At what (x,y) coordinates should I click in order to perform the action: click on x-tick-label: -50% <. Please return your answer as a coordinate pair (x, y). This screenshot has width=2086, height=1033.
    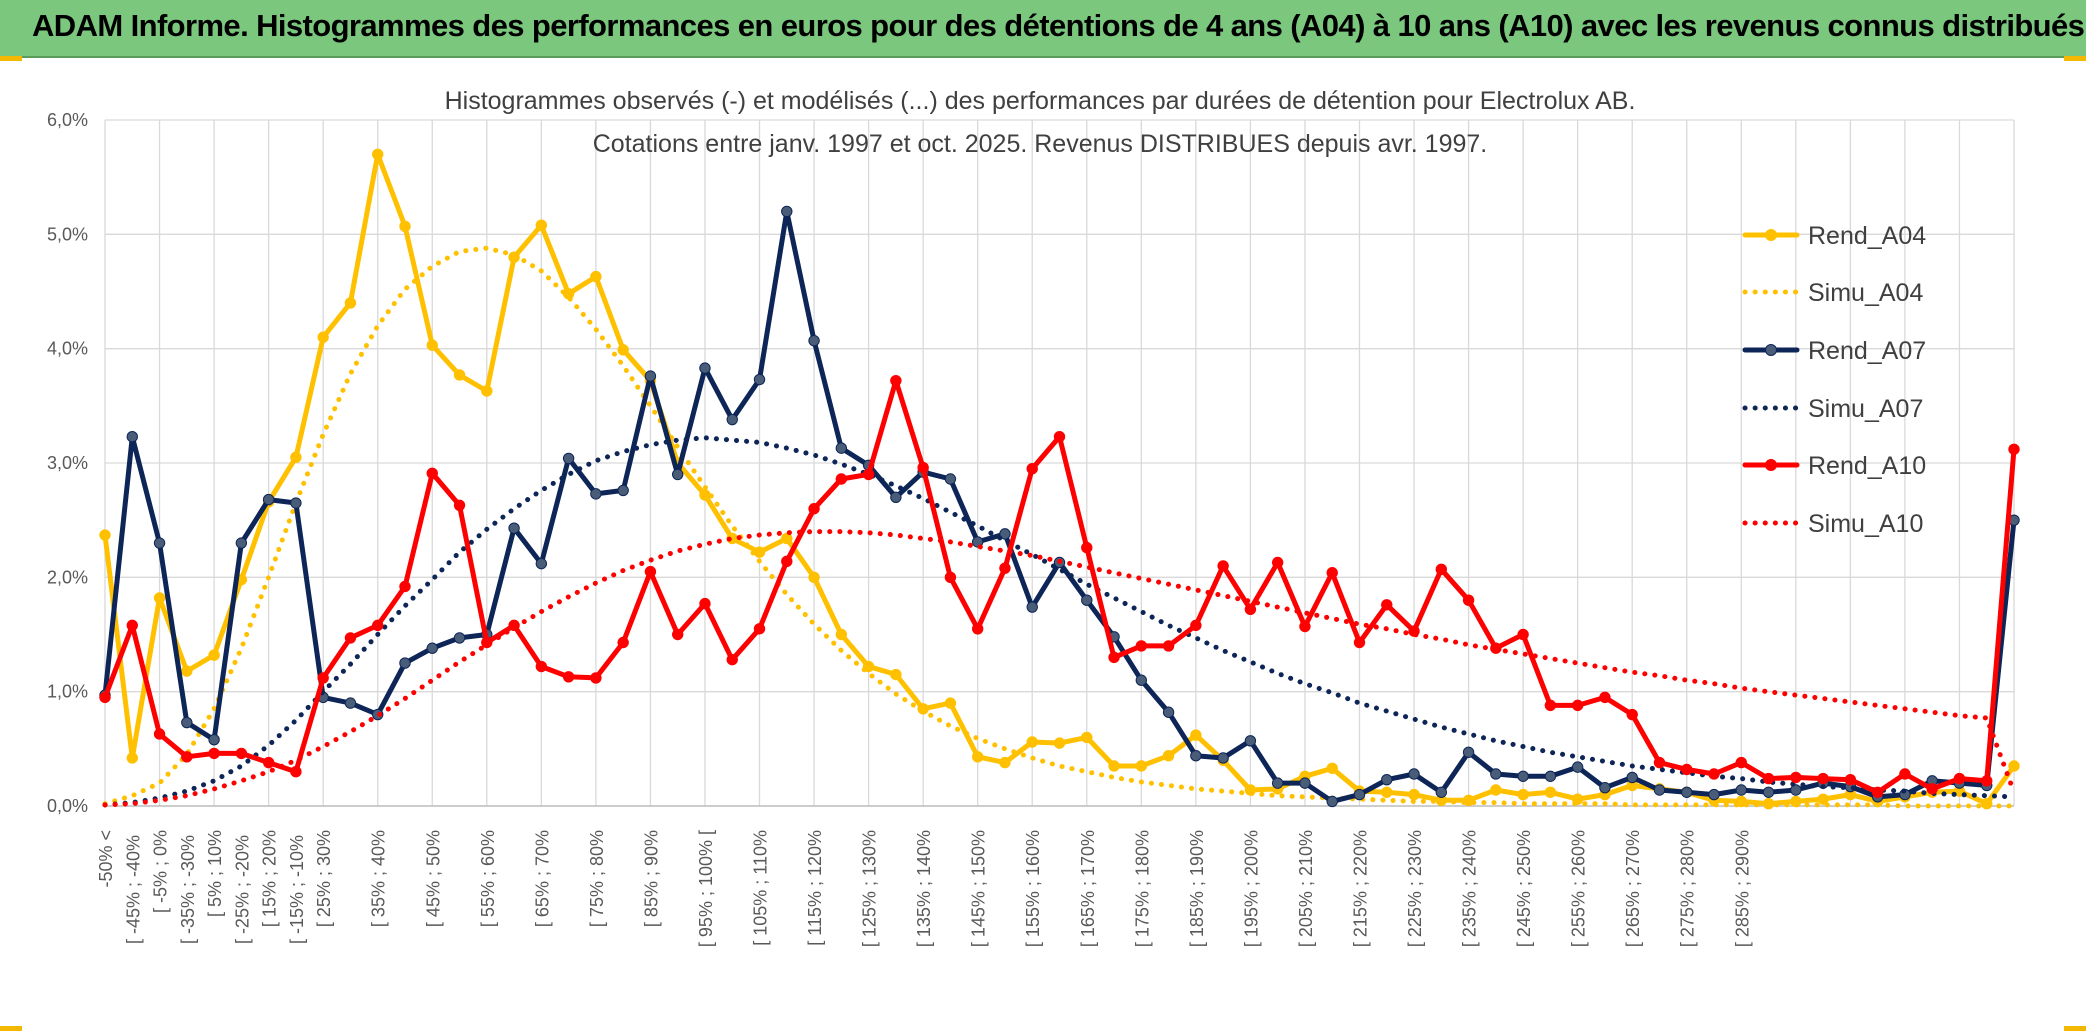
    Looking at the image, I should click on (106, 859).